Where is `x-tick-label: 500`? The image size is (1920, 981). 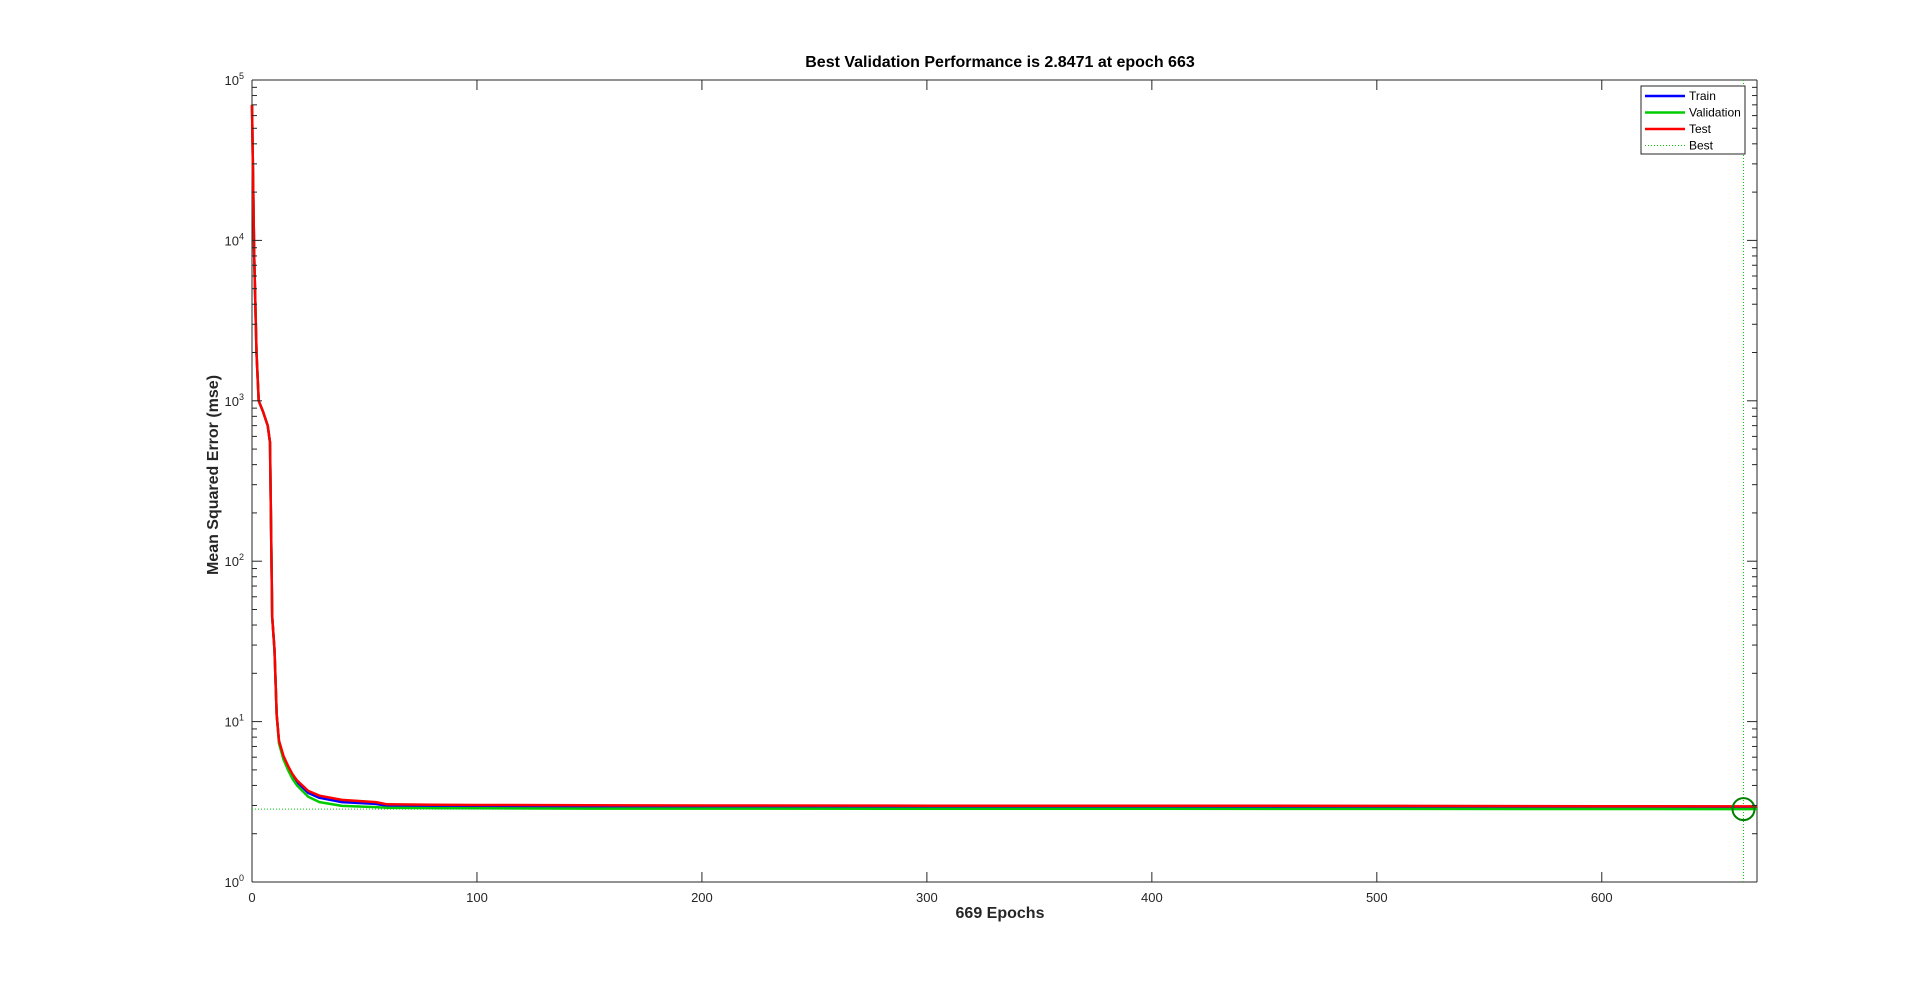 x-tick-label: 500 is located at coordinates (1377, 897).